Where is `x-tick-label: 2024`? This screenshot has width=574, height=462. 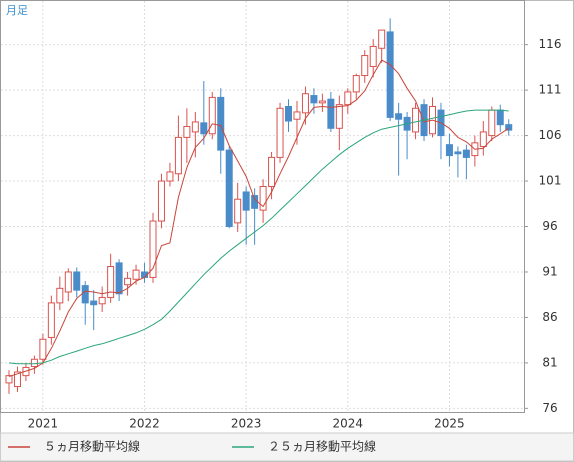 x-tick-label: 2024 is located at coordinates (348, 424).